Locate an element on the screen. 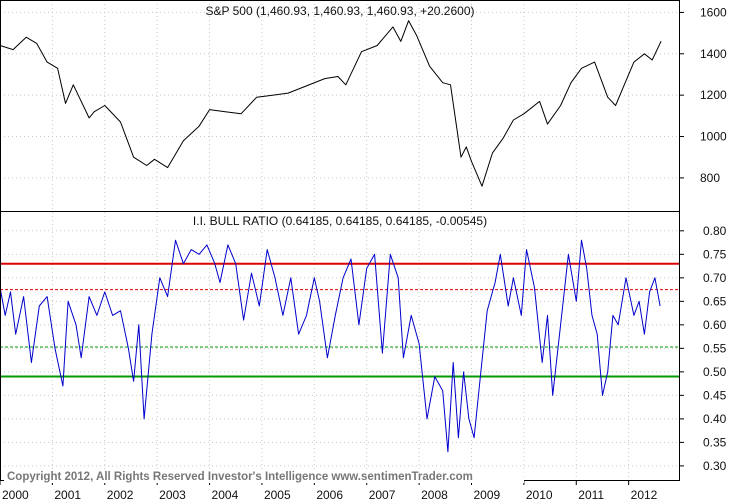  bull-ratio-y-tick-label: 0.35 is located at coordinates (715, 442).